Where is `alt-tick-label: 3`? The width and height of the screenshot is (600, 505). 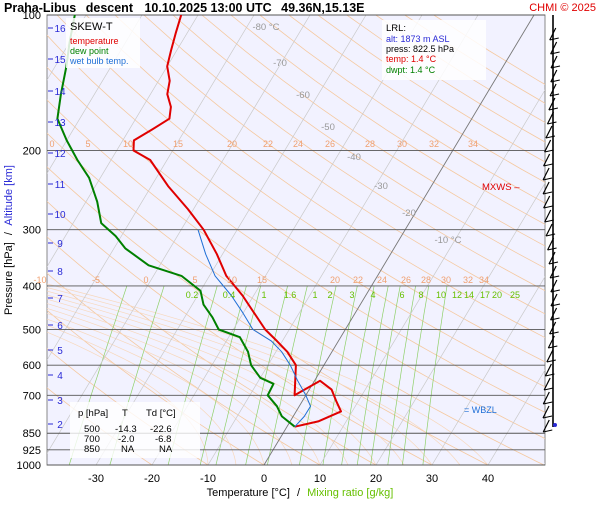
alt-tick-label: 3 is located at coordinates (60, 401).